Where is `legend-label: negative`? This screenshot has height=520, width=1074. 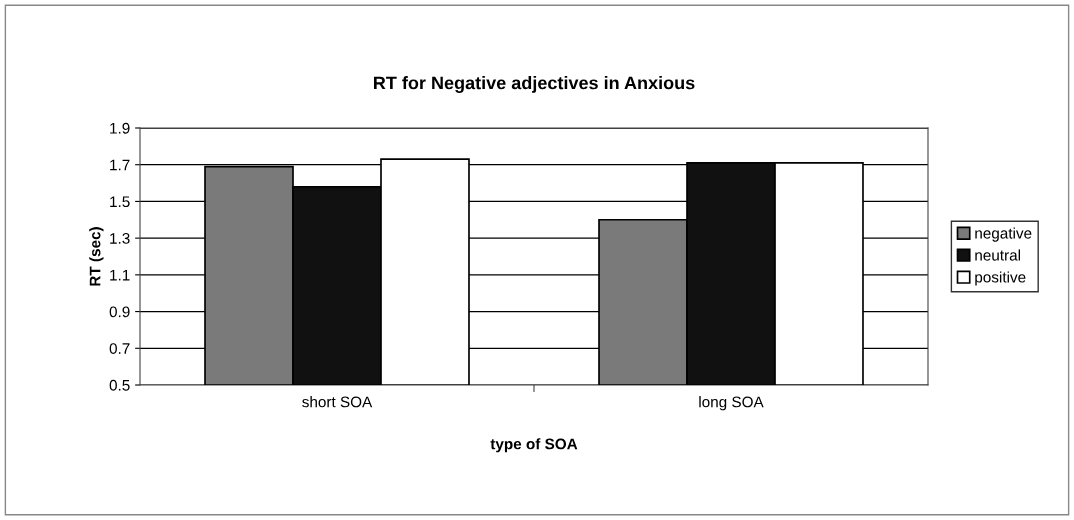 legend-label: negative is located at coordinates (1003, 234).